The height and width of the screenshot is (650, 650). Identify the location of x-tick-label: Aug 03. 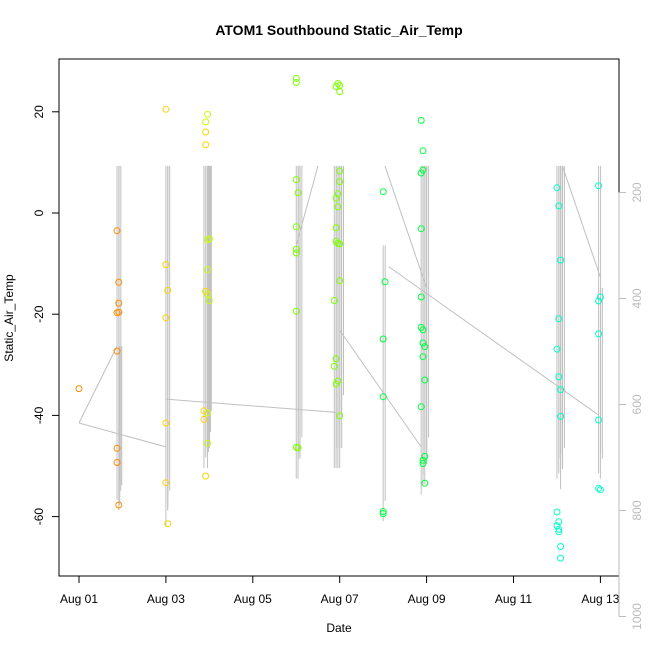
(166, 599).